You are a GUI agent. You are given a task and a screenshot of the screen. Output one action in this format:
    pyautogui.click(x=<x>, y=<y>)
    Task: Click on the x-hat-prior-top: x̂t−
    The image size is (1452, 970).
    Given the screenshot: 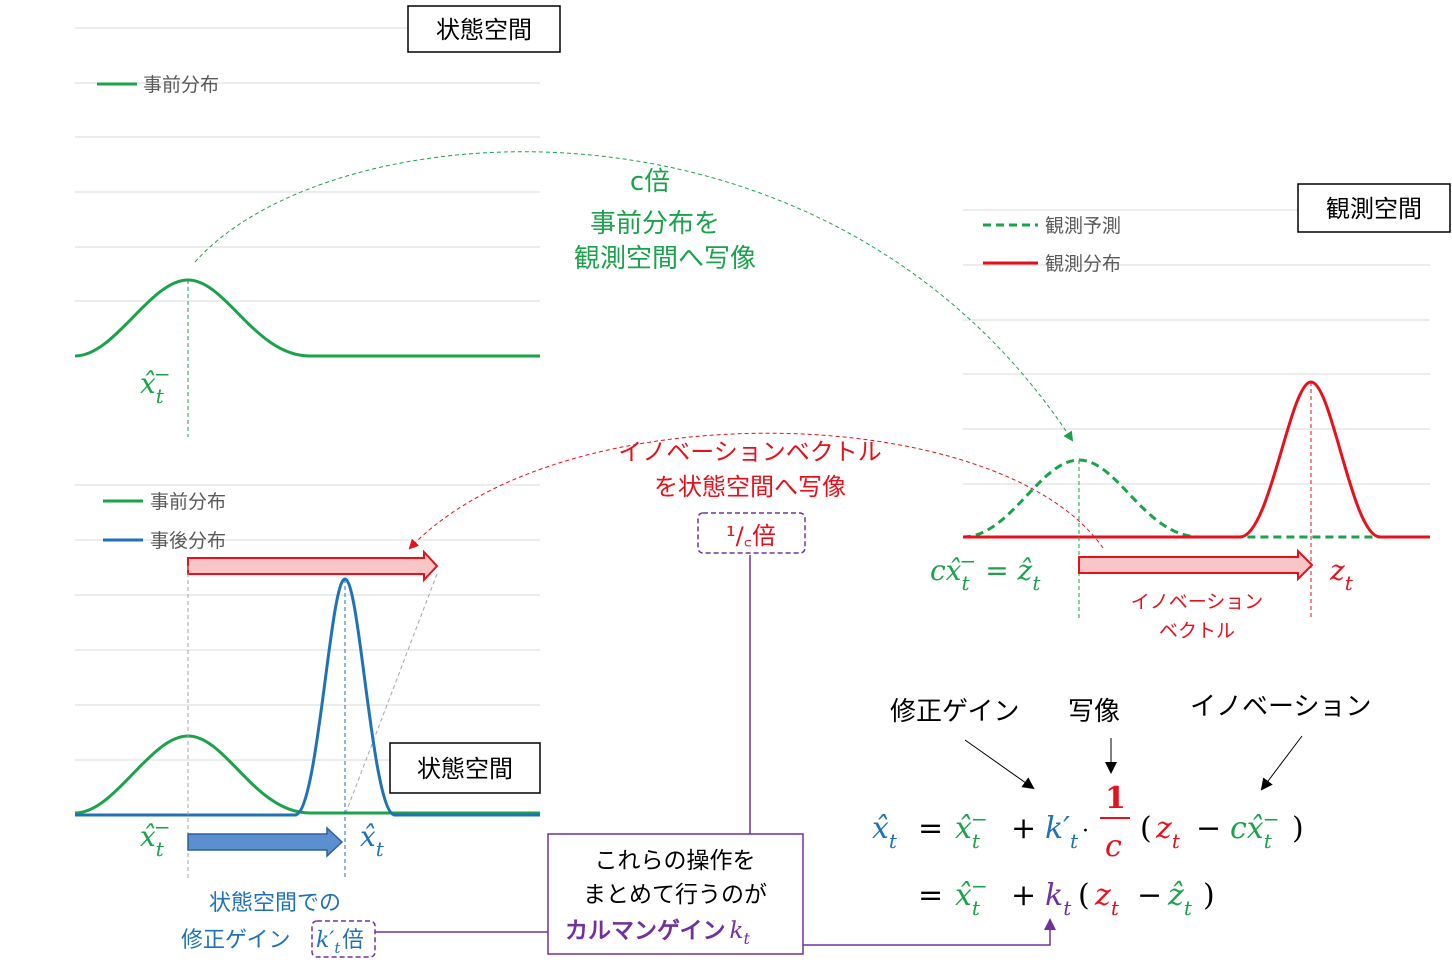 What is the action you would take?
    pyautogui.click(x=155, y=385)
    